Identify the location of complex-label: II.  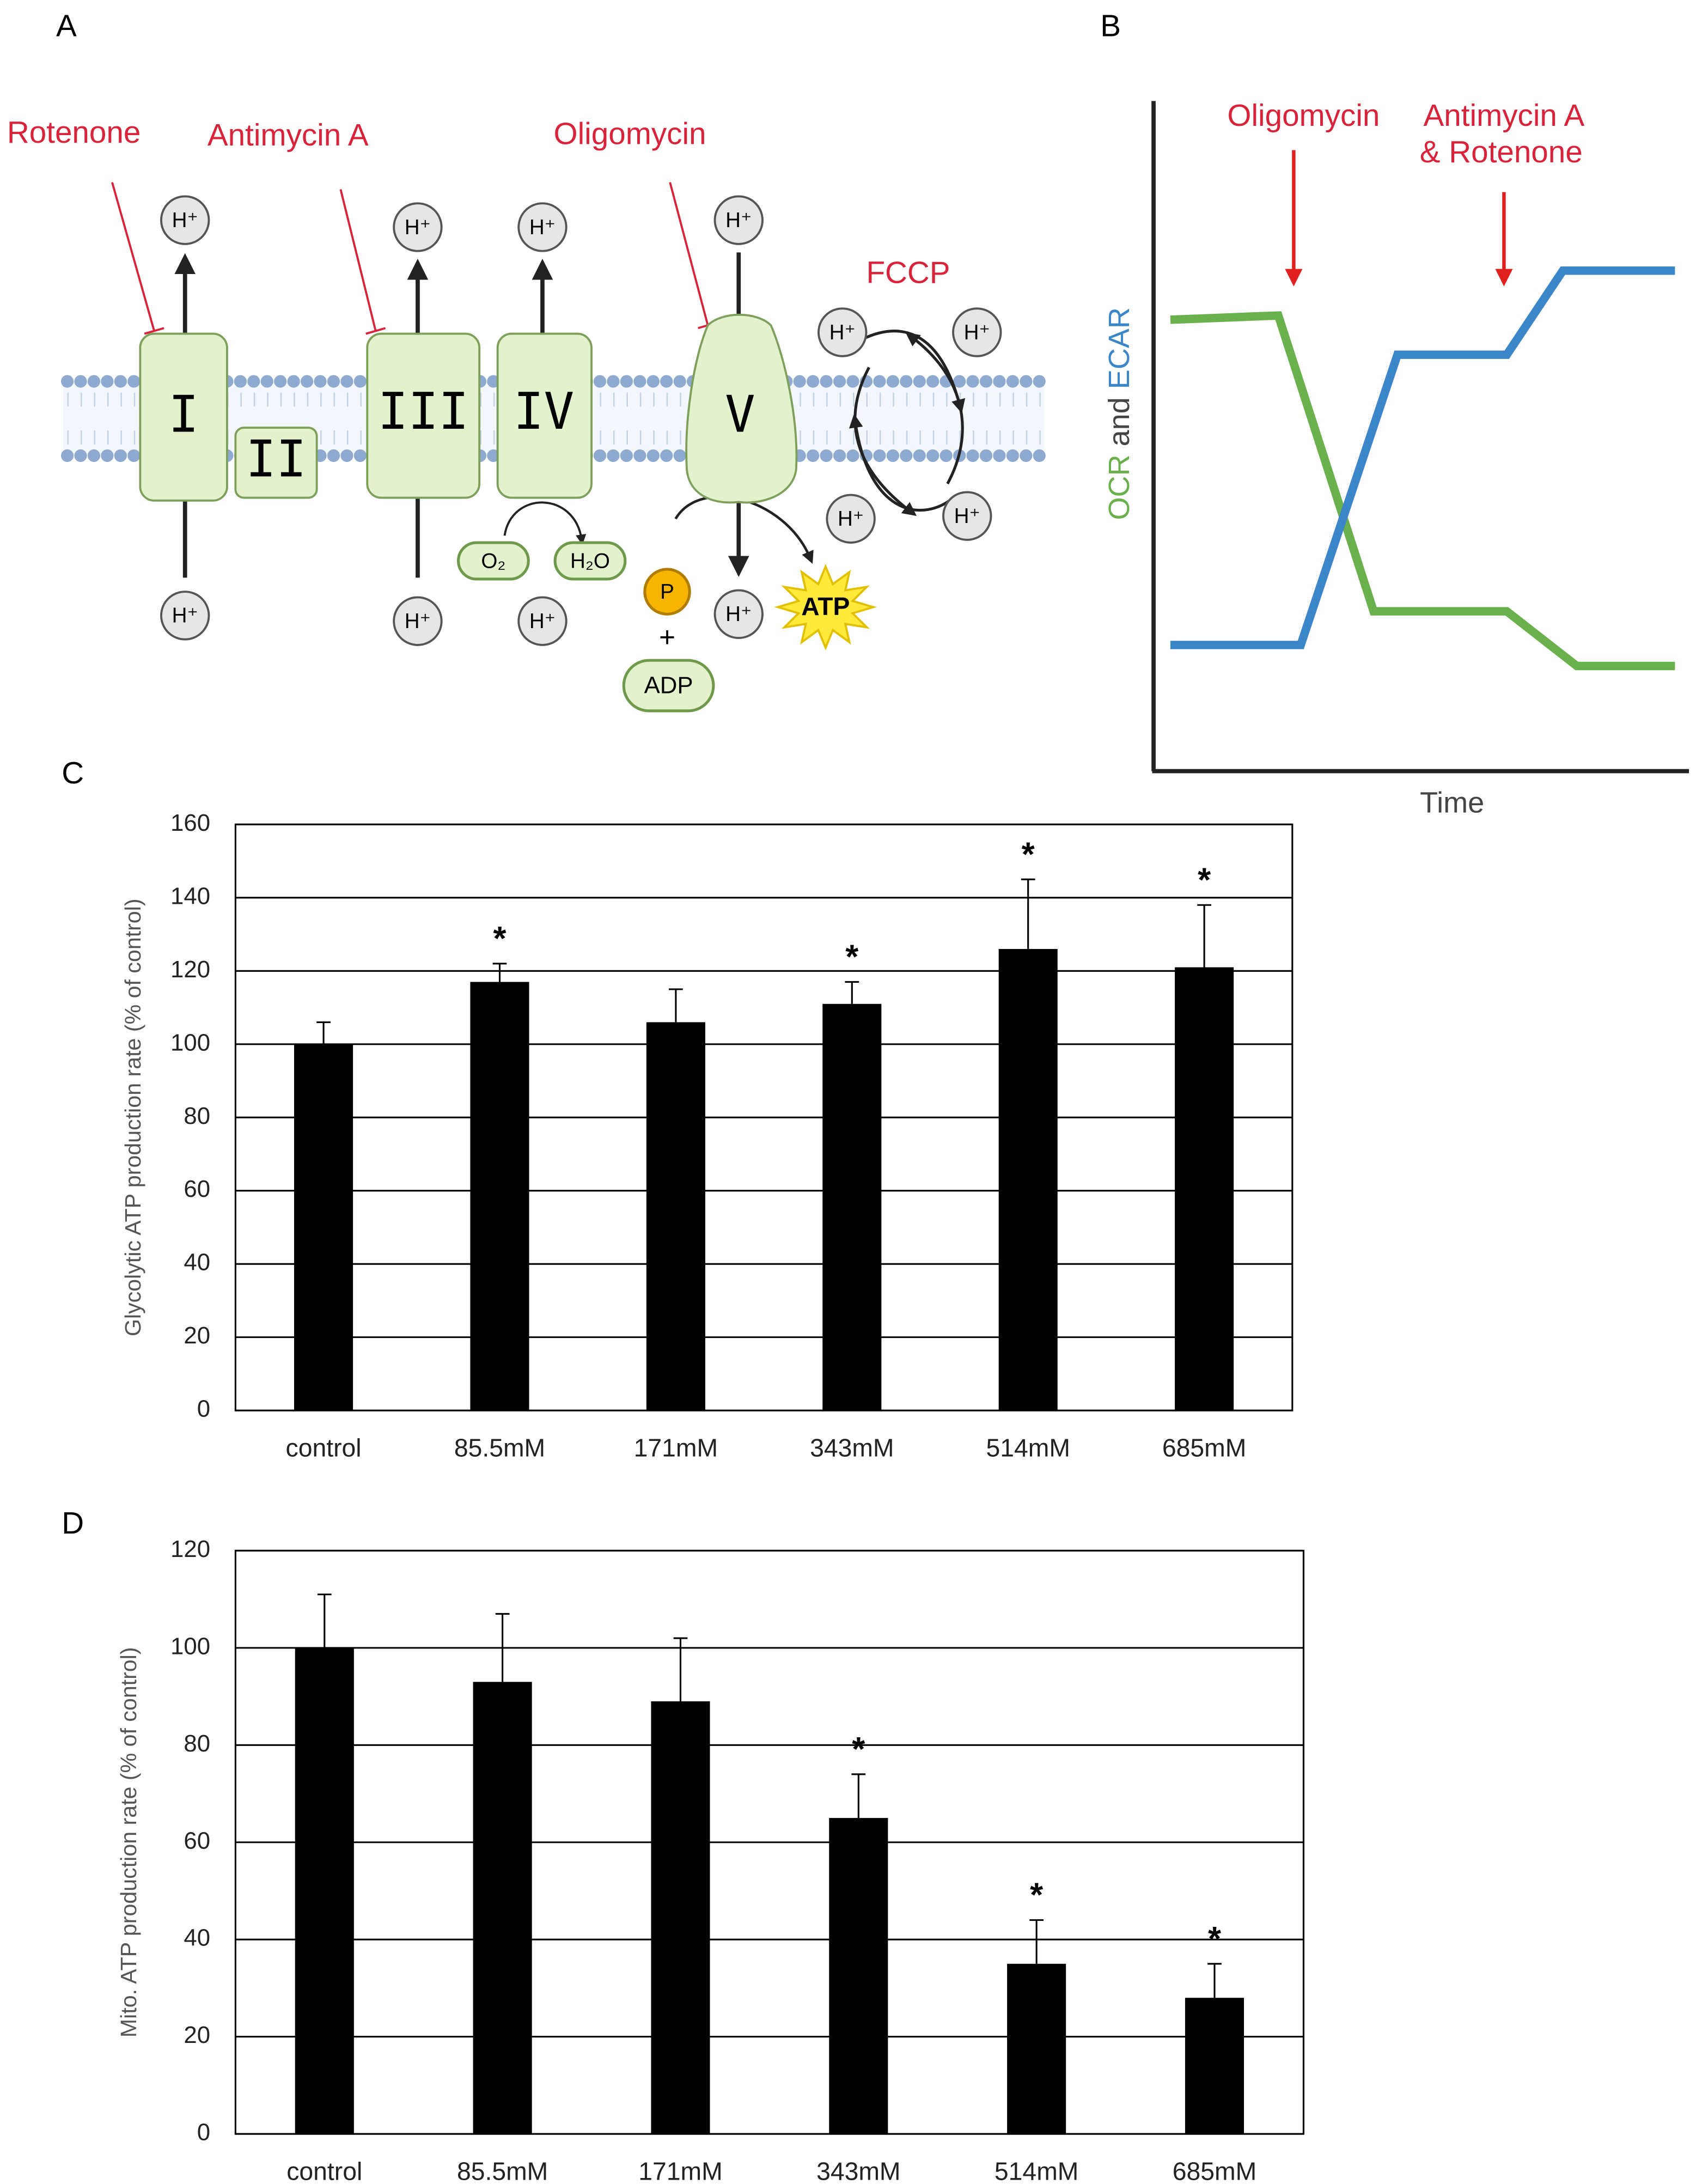
(276, 459).